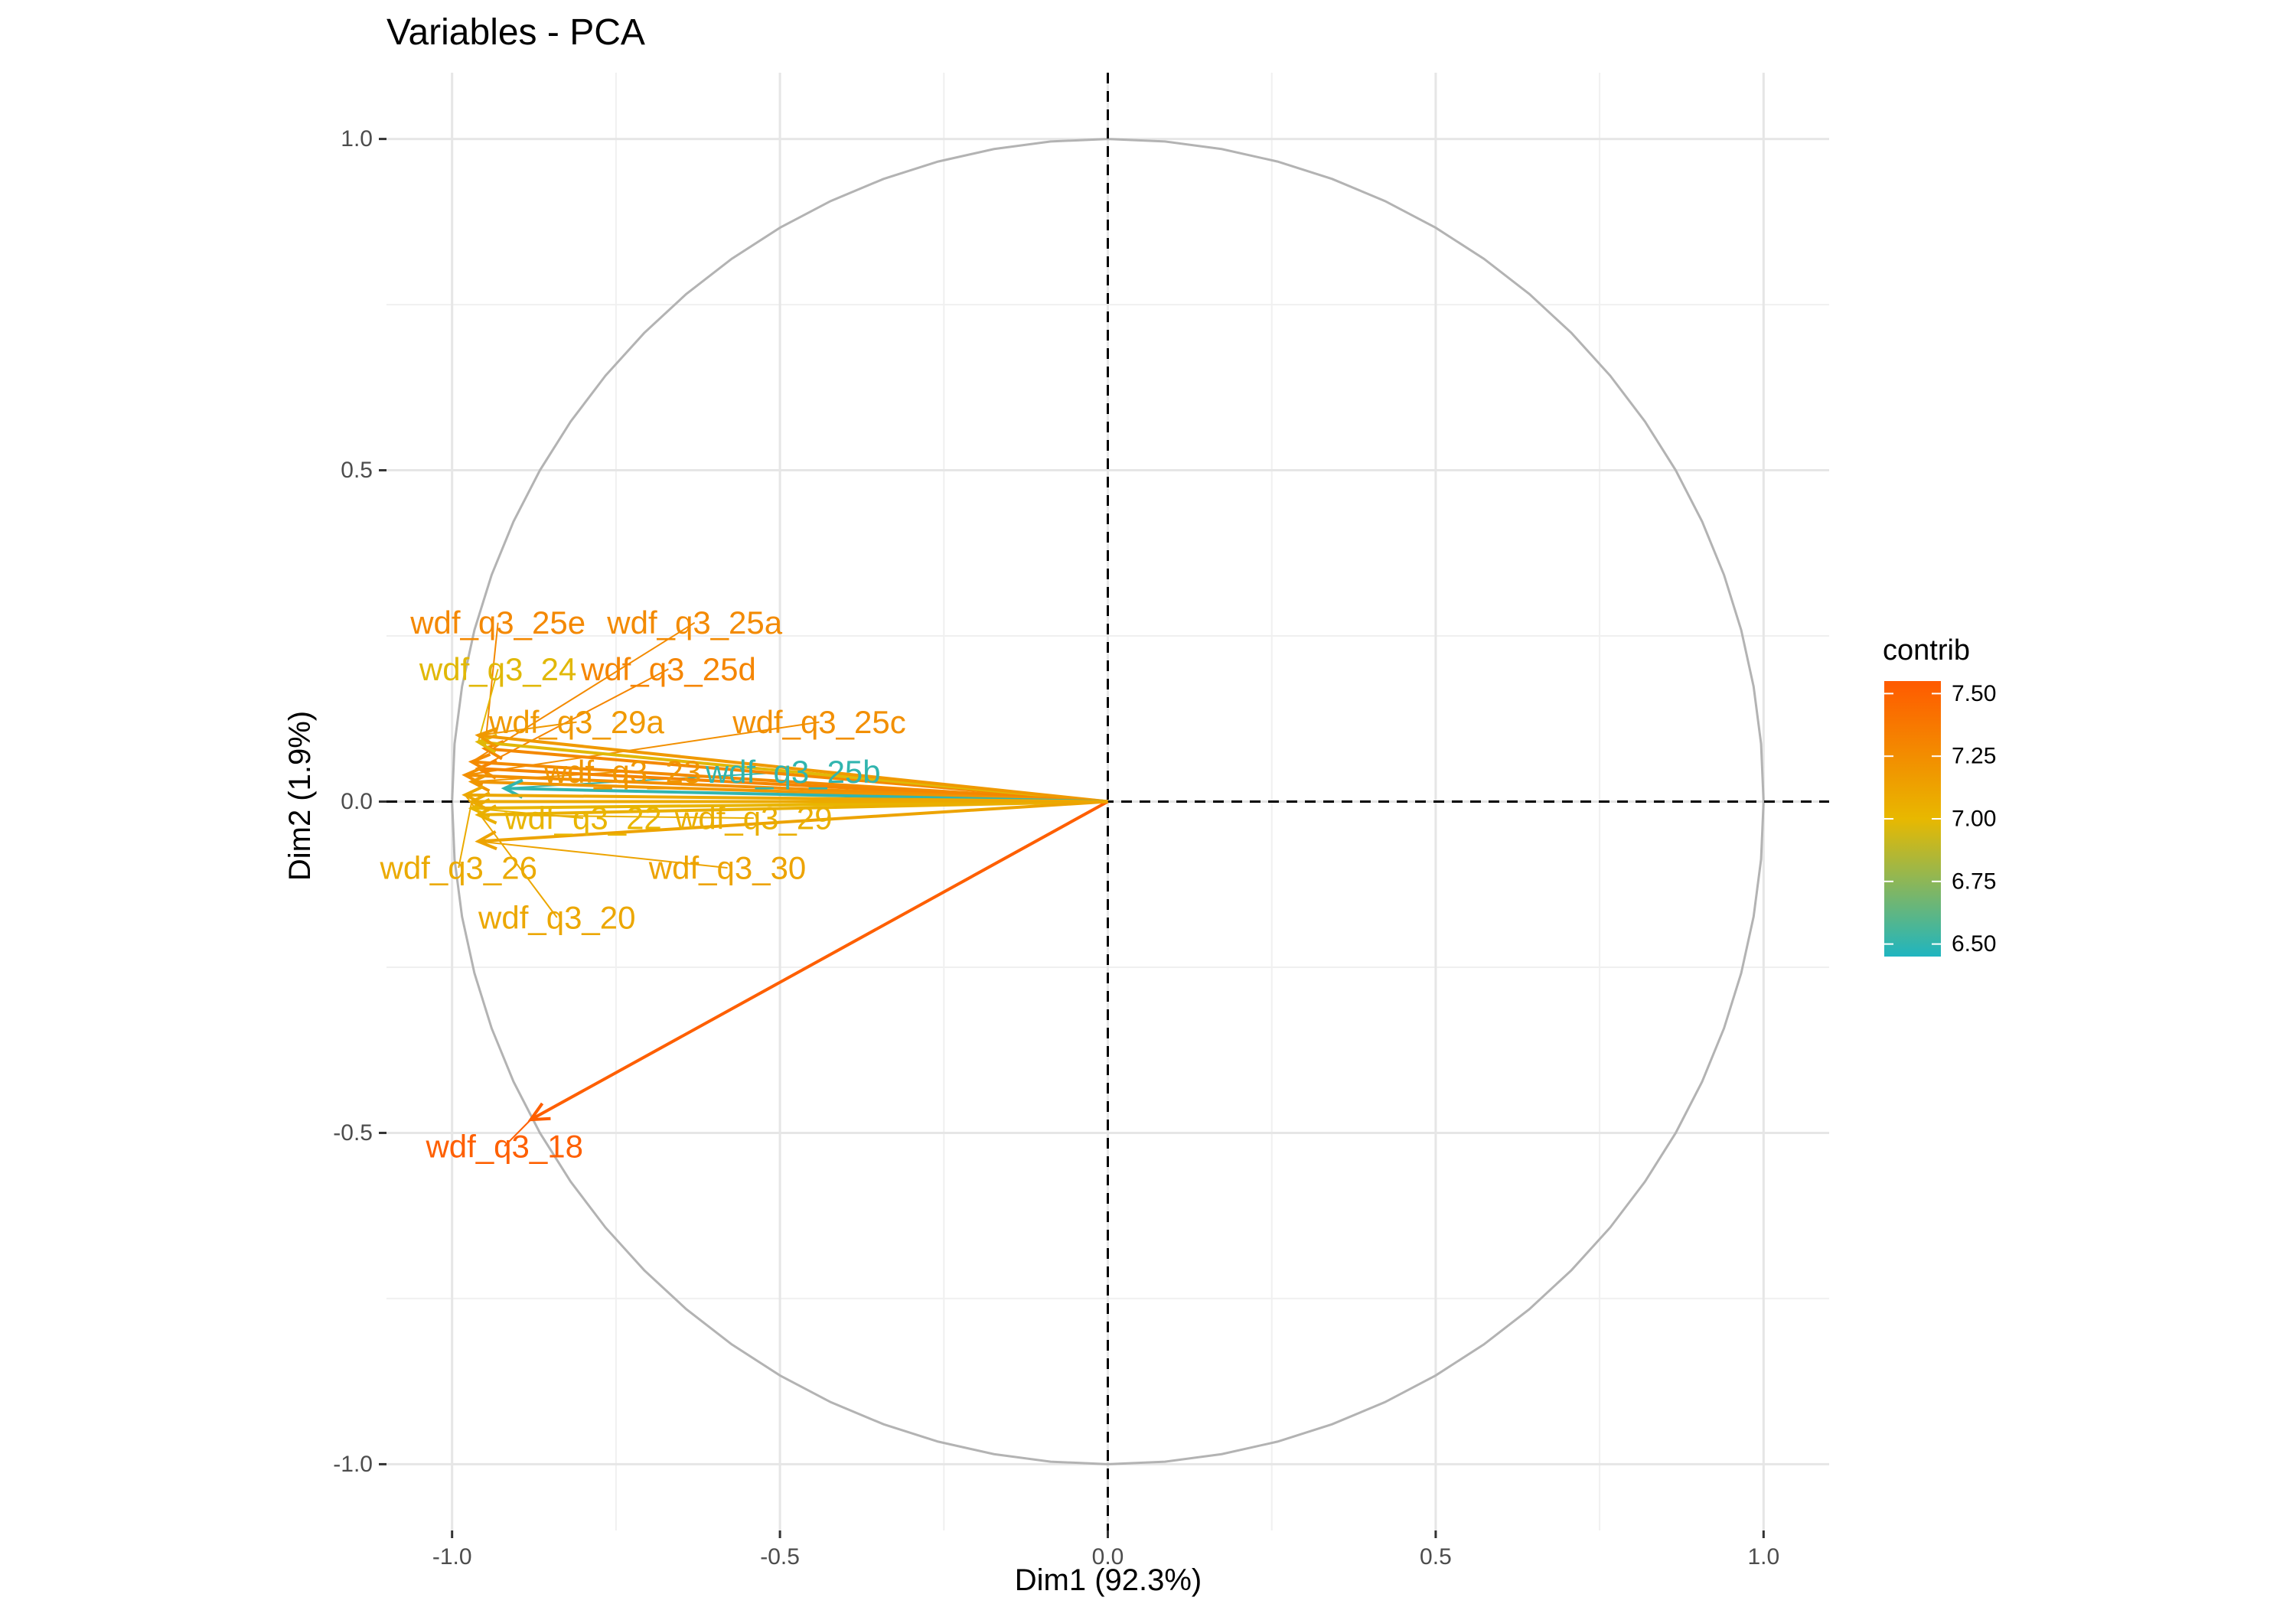  What do you see at coordinates (668, 669) in the screenshot?
I see `variable-label: wdf_q3_25d` at bounding box center [668, 669].